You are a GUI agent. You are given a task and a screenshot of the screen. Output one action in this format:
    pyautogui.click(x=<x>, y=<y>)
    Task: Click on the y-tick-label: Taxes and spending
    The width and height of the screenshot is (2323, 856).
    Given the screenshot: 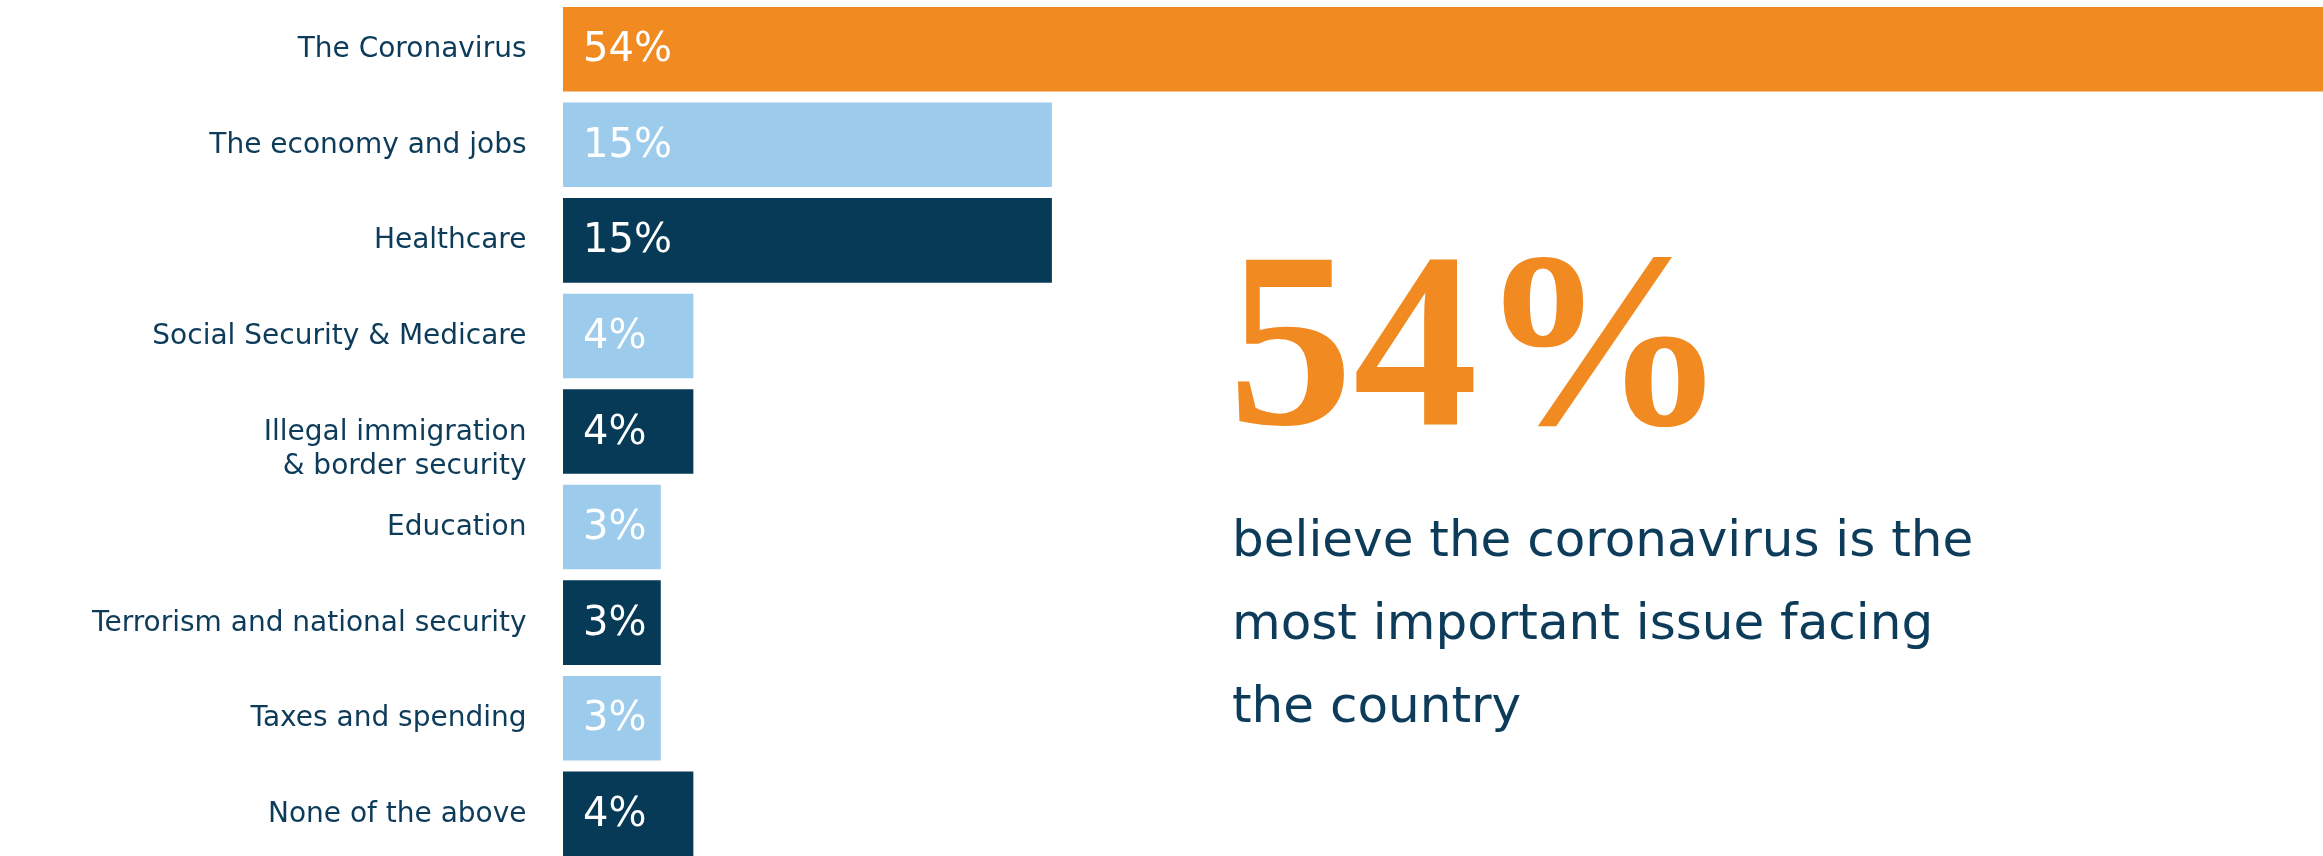 What is the action you would take?
    pyautogui.click(x=388, y=717)
    